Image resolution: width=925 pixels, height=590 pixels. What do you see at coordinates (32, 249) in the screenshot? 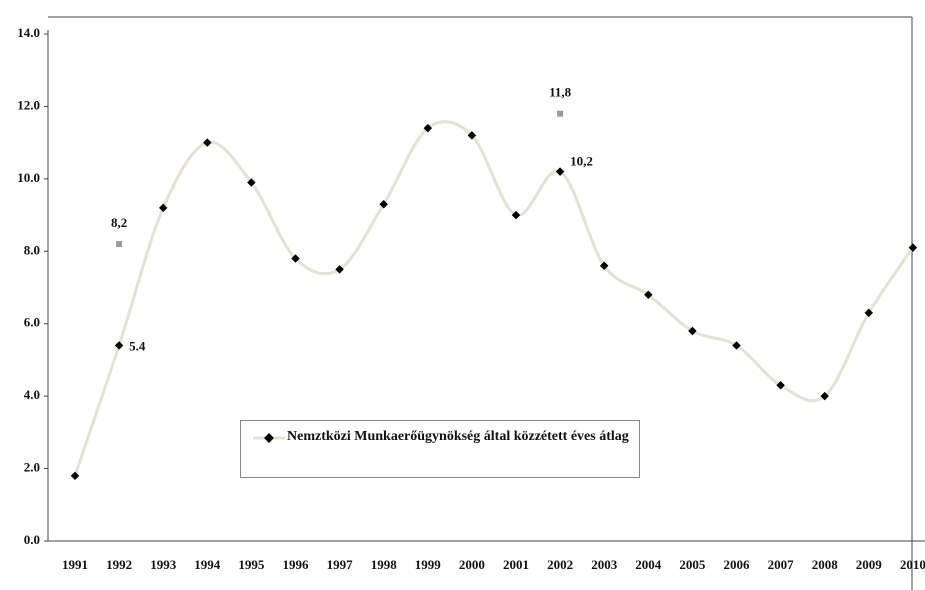
I see `y-tick-label: 8.0` at bounding box center [32, 249].